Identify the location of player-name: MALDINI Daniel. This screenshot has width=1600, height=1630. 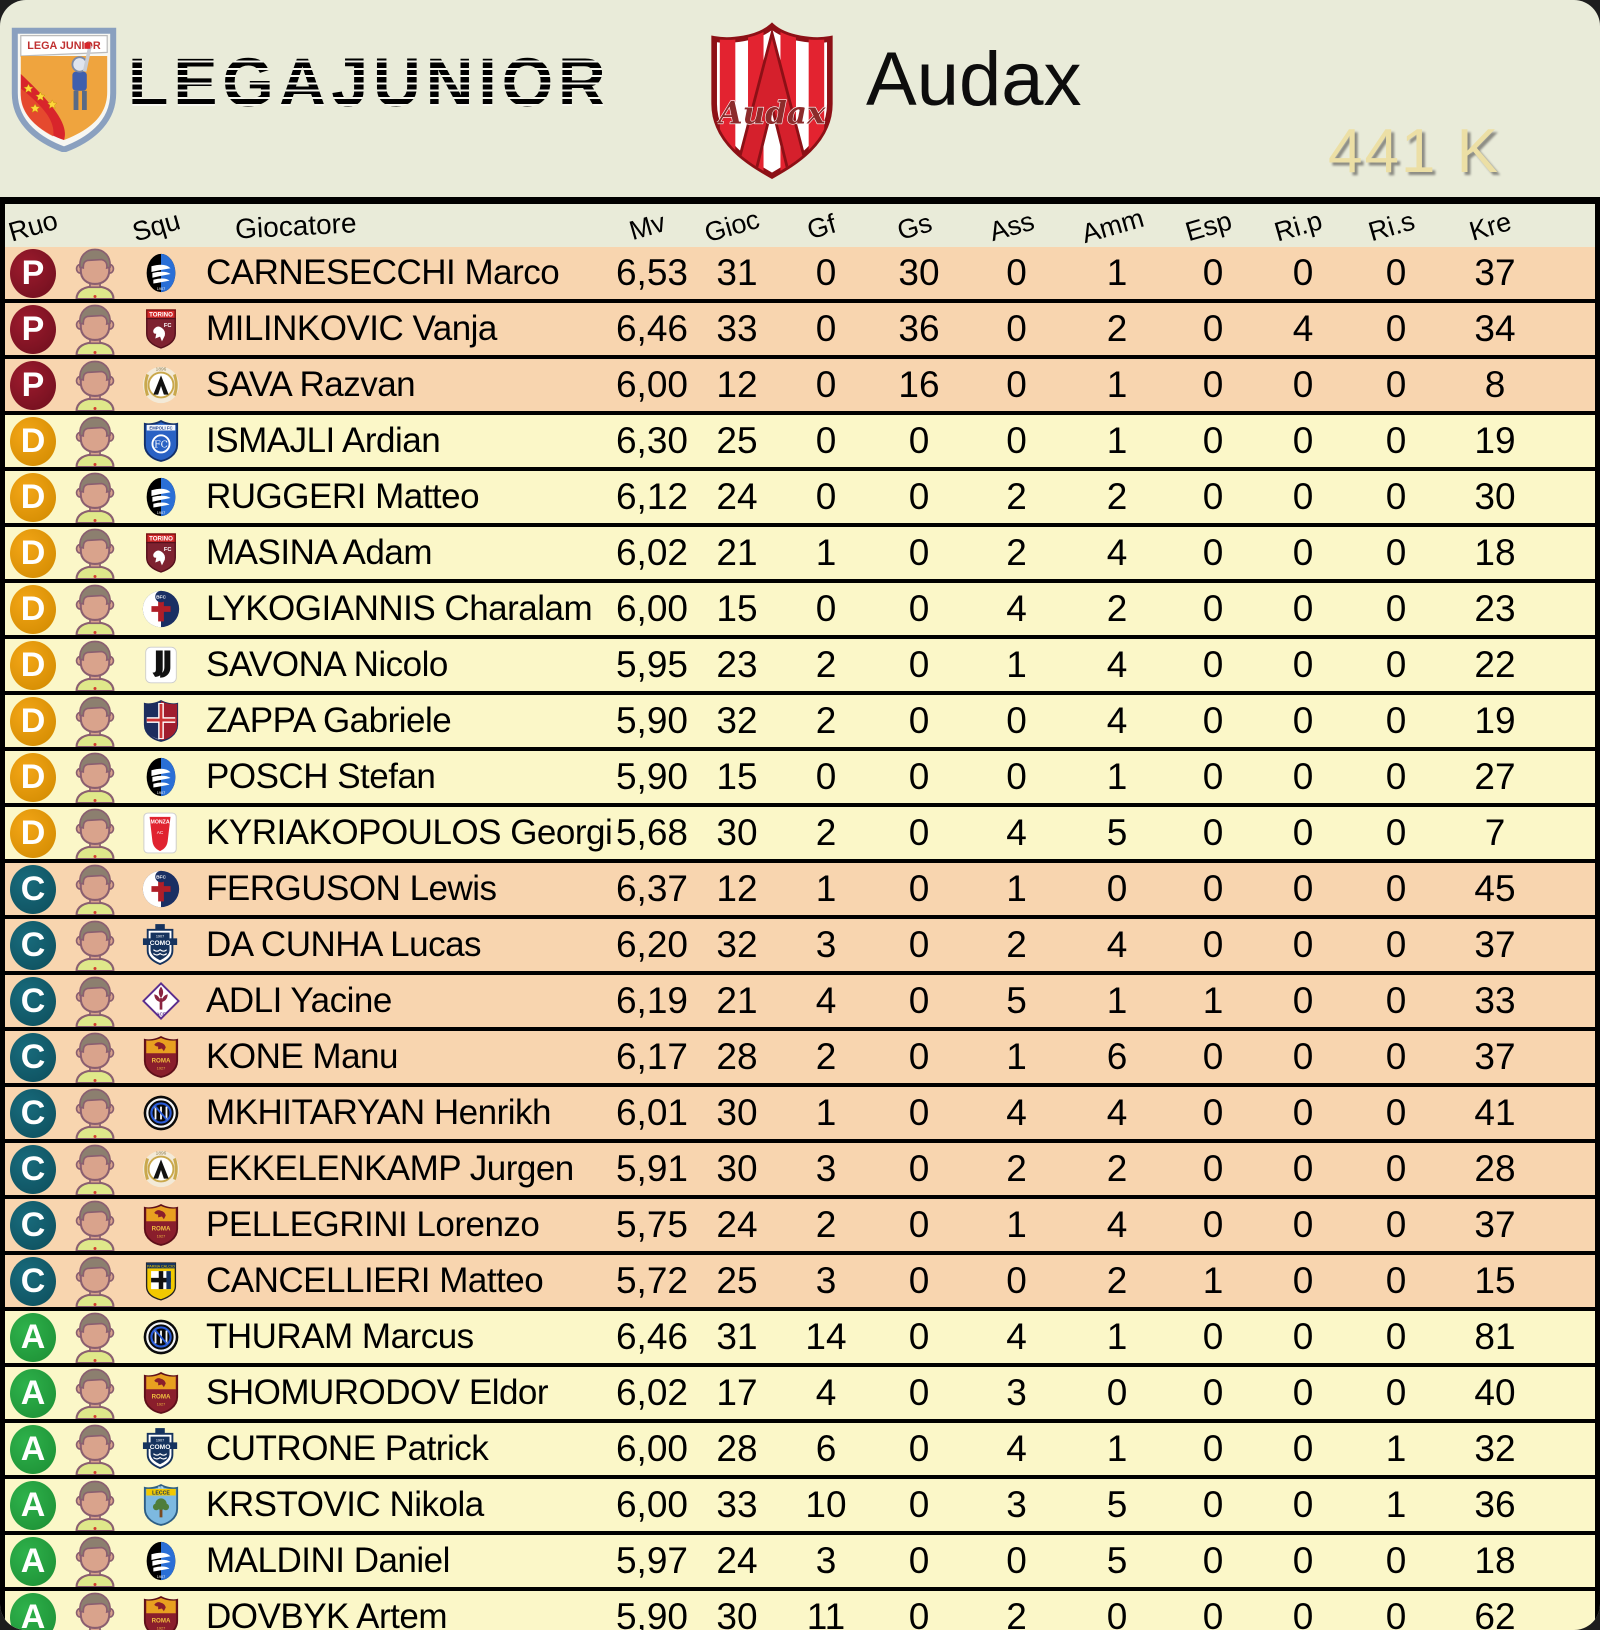
(328, 1560).